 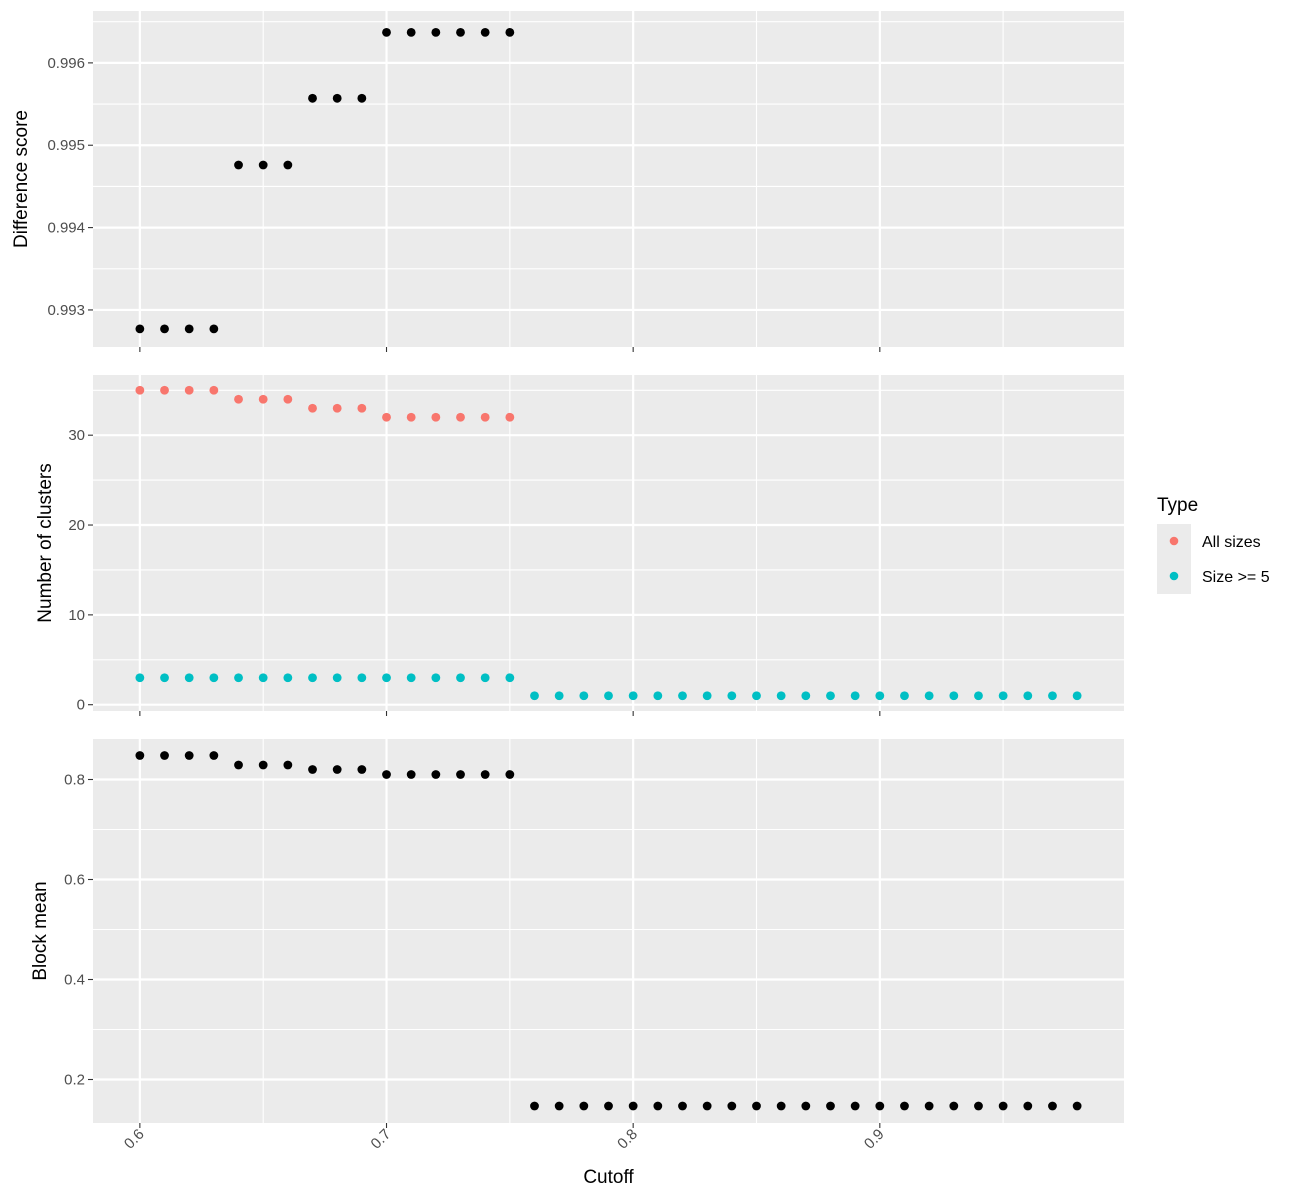 What do you see at coordinates (76, 525) in the screenshot?
I see `y-tick-label: 20` at bounding box center [76, 525].